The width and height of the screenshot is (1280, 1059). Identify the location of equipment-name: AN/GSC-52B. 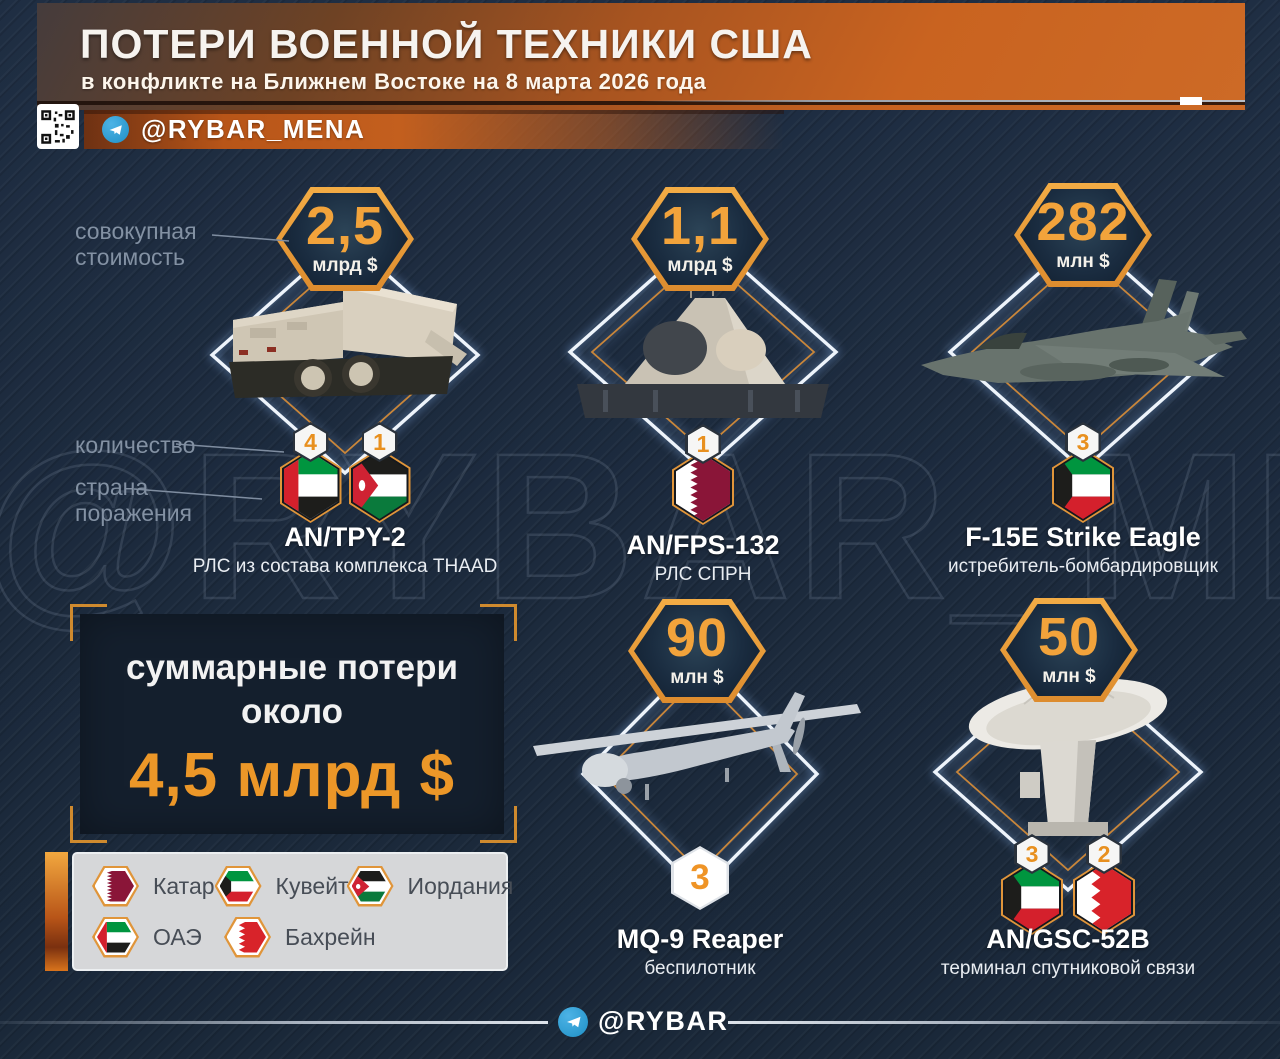
(1068, 939).